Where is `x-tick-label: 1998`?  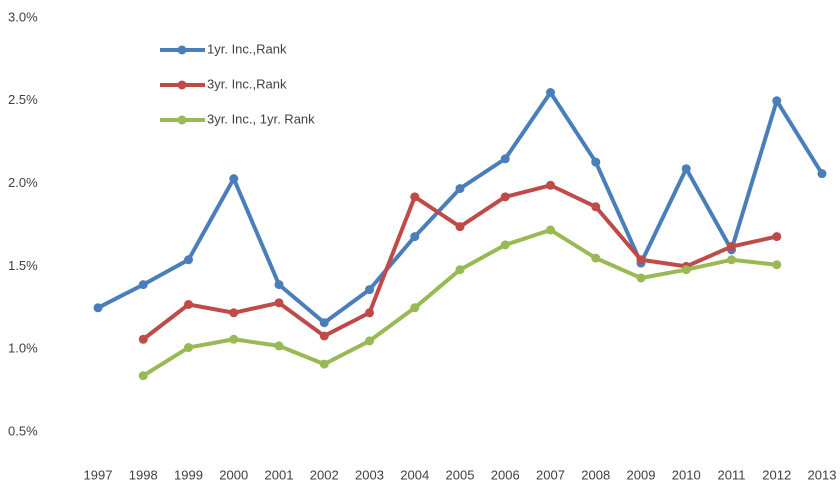 x-tick-label: 1998 is located at coordinates (143, 474).